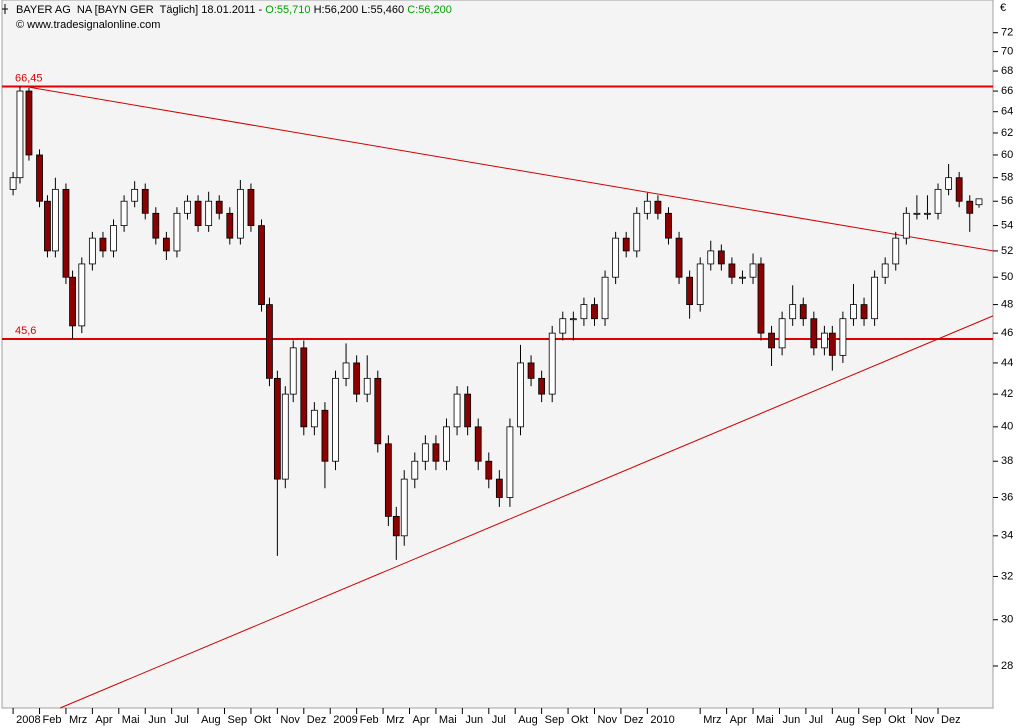 The image size is (1024, 728). What do you see at coordinates (765, 720) in the screenshot?
I see `x-tick-label: Mai` at bounding box center [765, 720].